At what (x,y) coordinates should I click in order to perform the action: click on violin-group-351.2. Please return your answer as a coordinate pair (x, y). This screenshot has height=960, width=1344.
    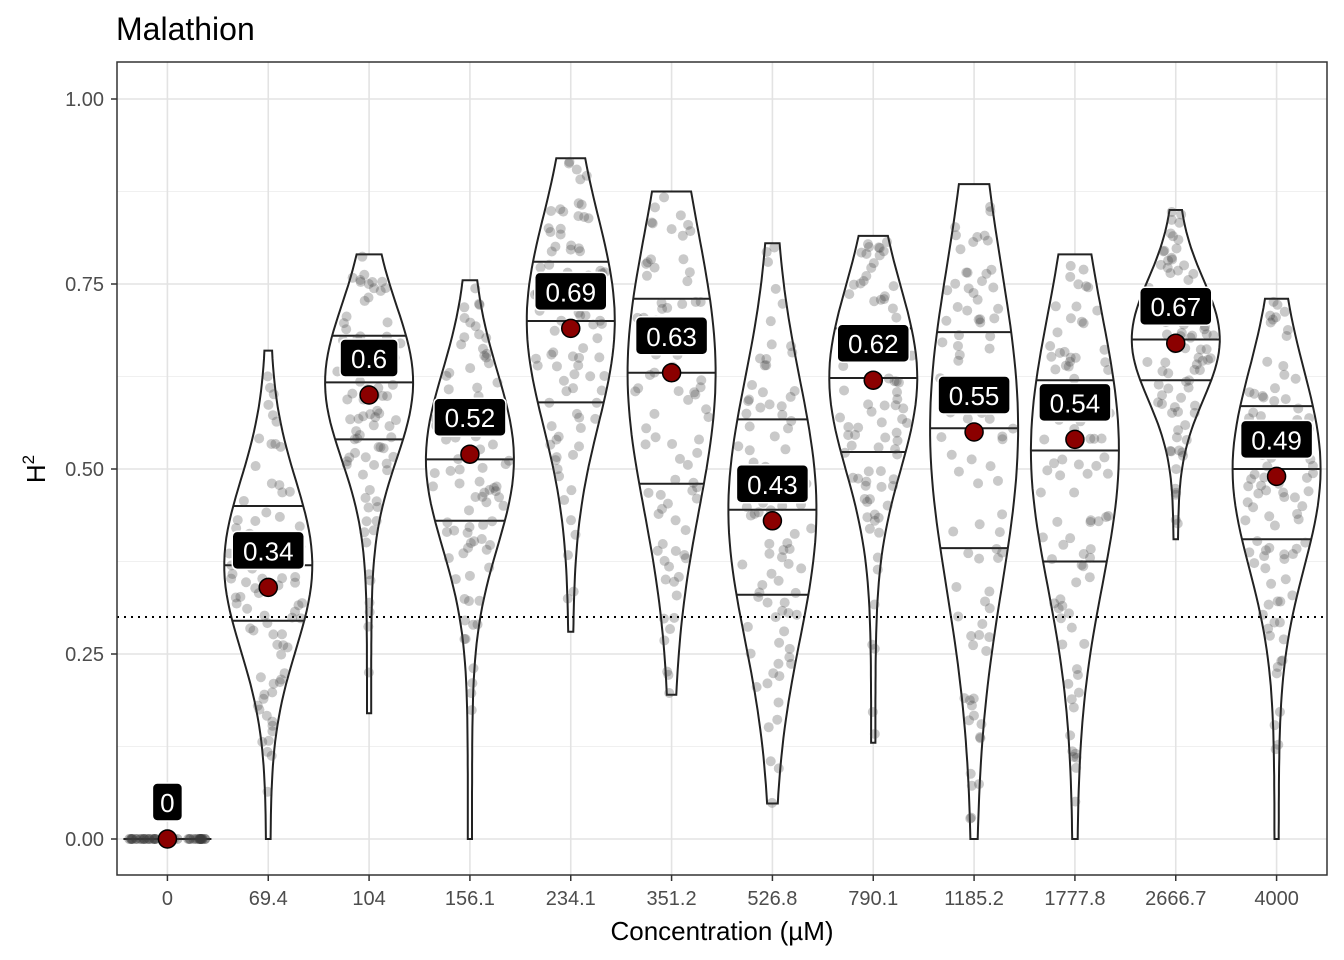
    Looking at the image, I should click on (671, 444).